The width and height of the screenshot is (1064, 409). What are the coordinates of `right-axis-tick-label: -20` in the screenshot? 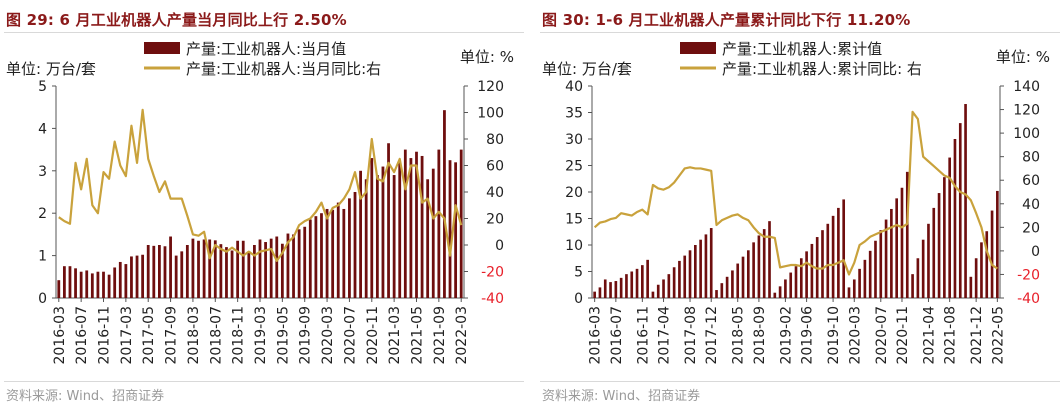 It's located at (1028, 275).